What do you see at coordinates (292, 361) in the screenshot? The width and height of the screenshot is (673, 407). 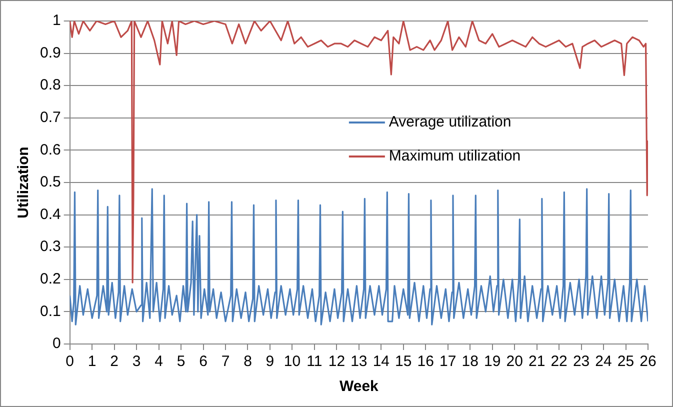 I see `x-tick-label: 10` at bounding box center [292, 361].